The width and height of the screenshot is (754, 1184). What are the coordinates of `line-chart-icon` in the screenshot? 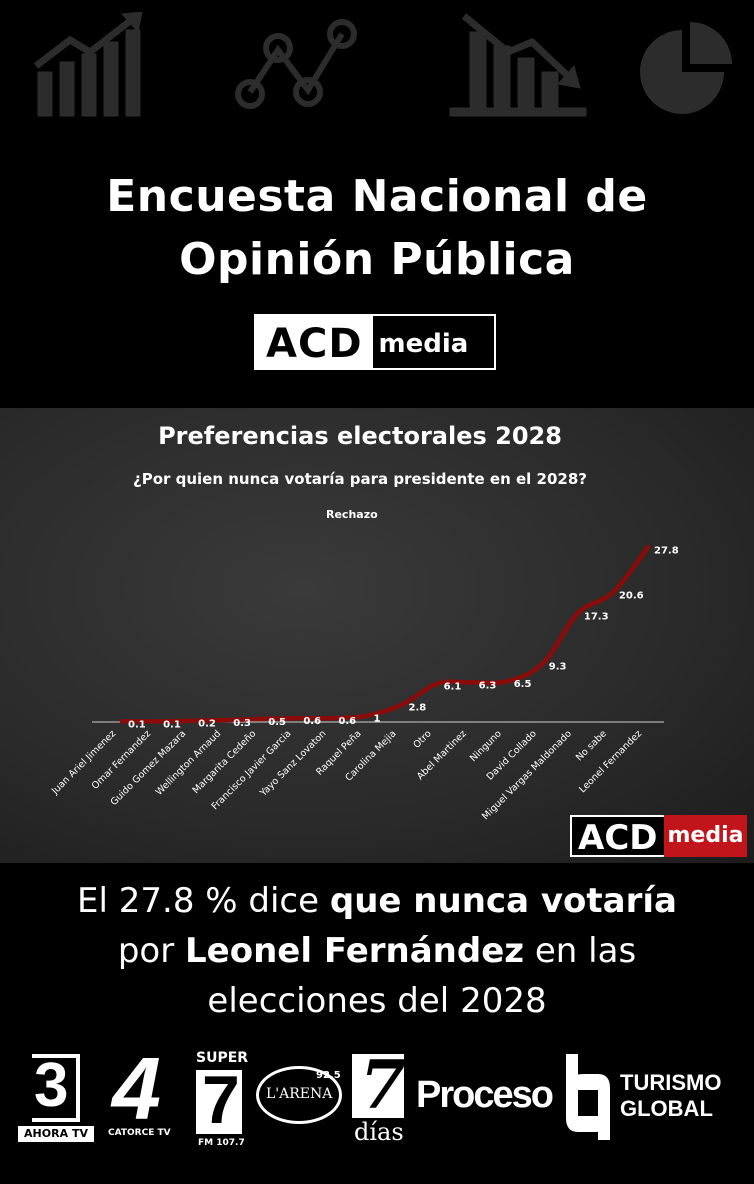 It's located at (296, 64).